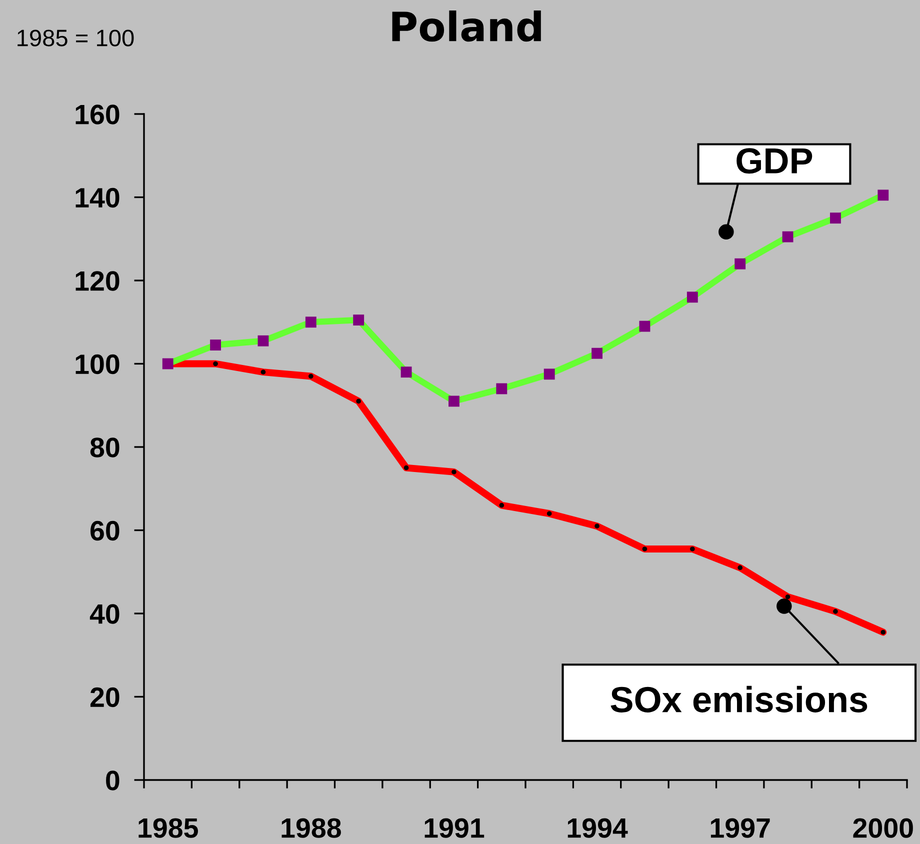 Image resolution: width=920 pixels, height=844 pixels. Describe the element at coordinates (454, 828) in the screenshot. I see `x-tick-label: 1991` at that location.